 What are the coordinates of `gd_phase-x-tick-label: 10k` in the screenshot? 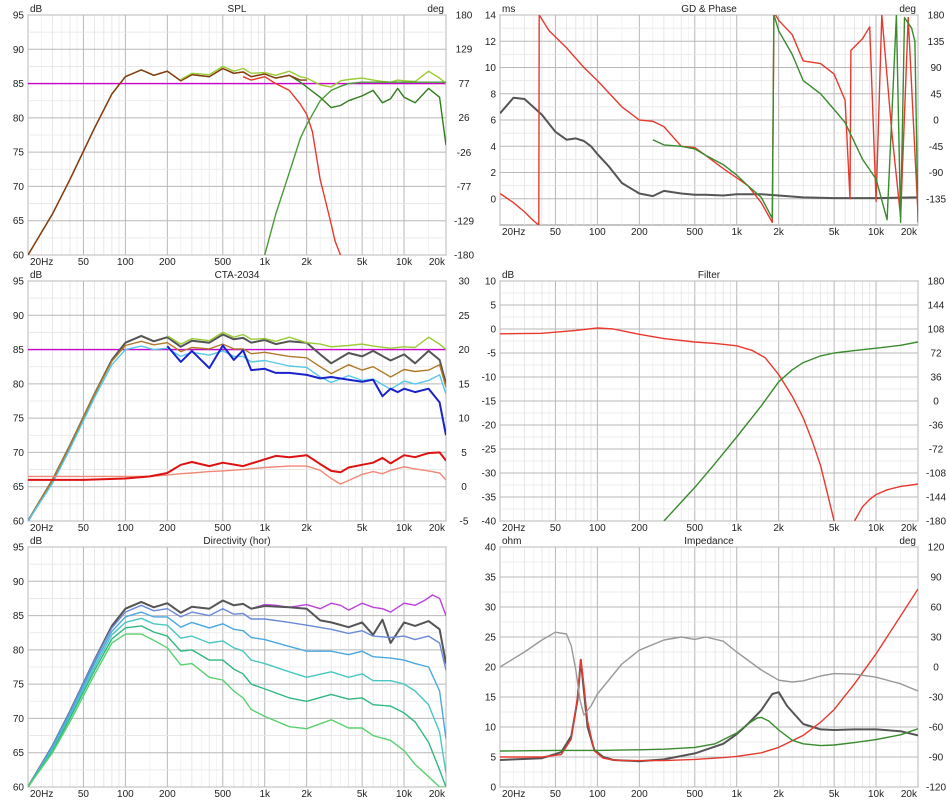 It's located at (876, 232).